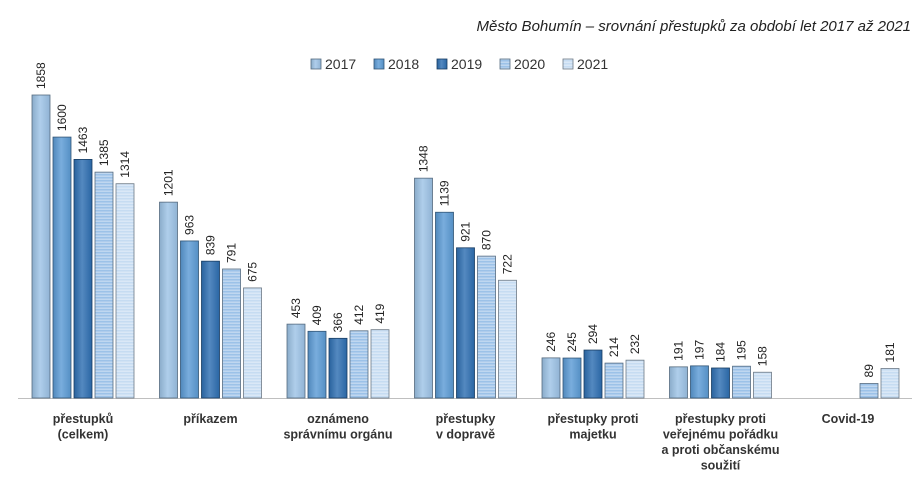 This screenshot has width=921, height=489. I want to click on value-label-2021-cat-1: 675, so click(253, 272).